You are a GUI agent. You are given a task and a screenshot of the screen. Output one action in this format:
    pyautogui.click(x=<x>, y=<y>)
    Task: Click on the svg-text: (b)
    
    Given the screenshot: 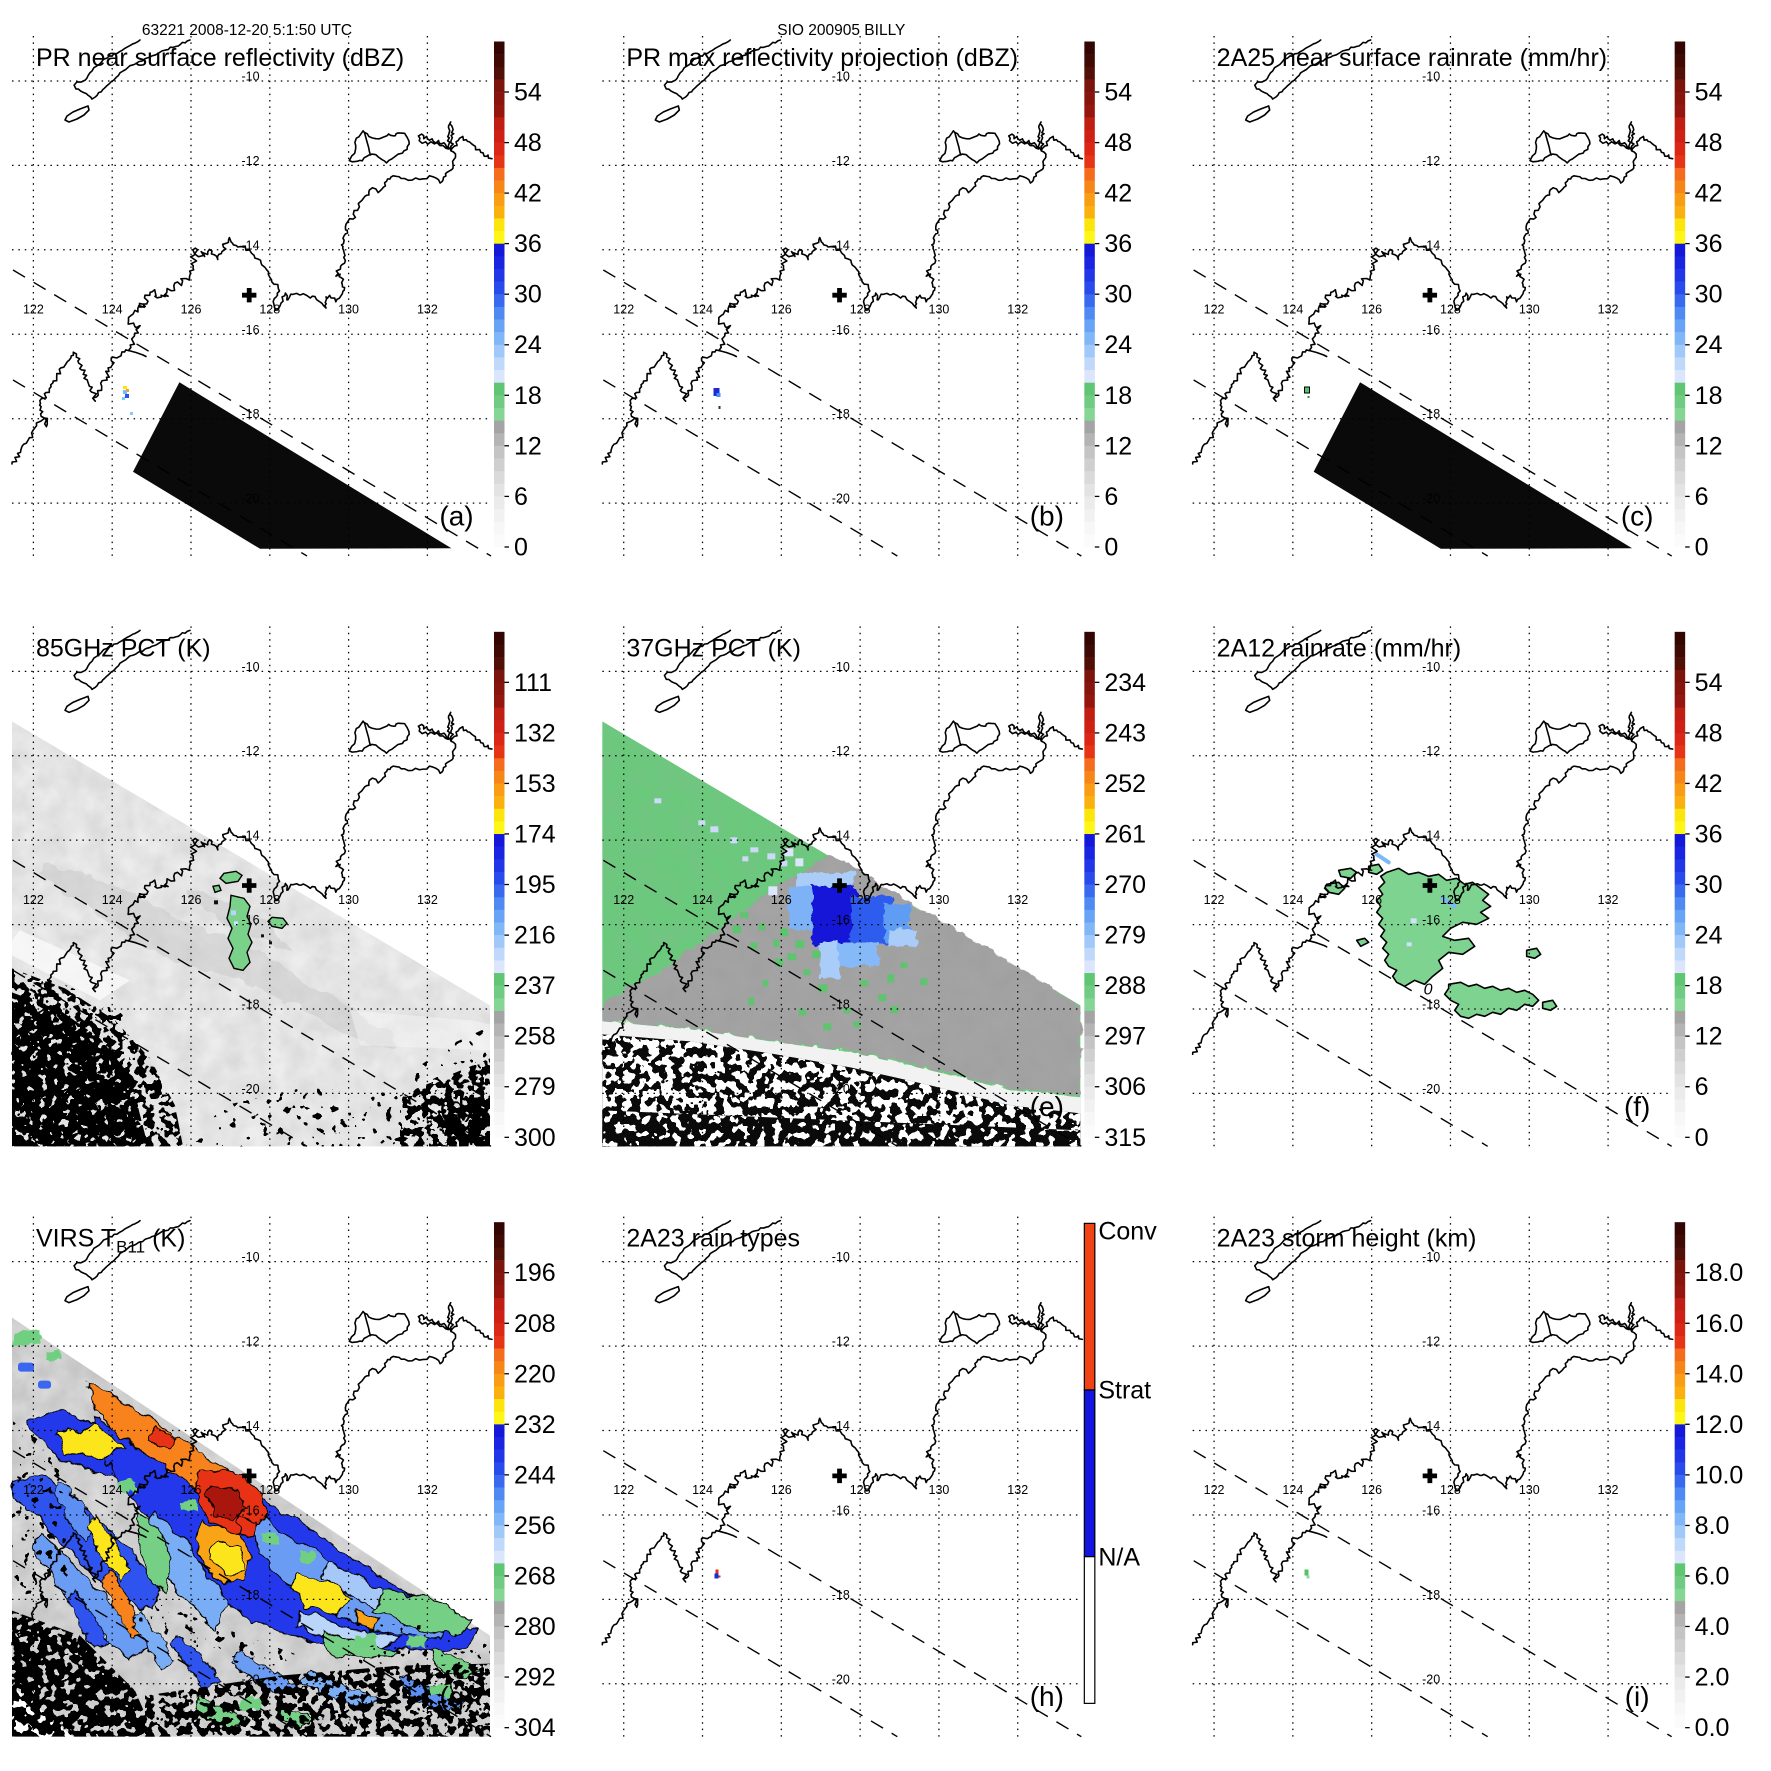 What is the action you would take?
    pyautogui.click(x=1047, y=516)
    